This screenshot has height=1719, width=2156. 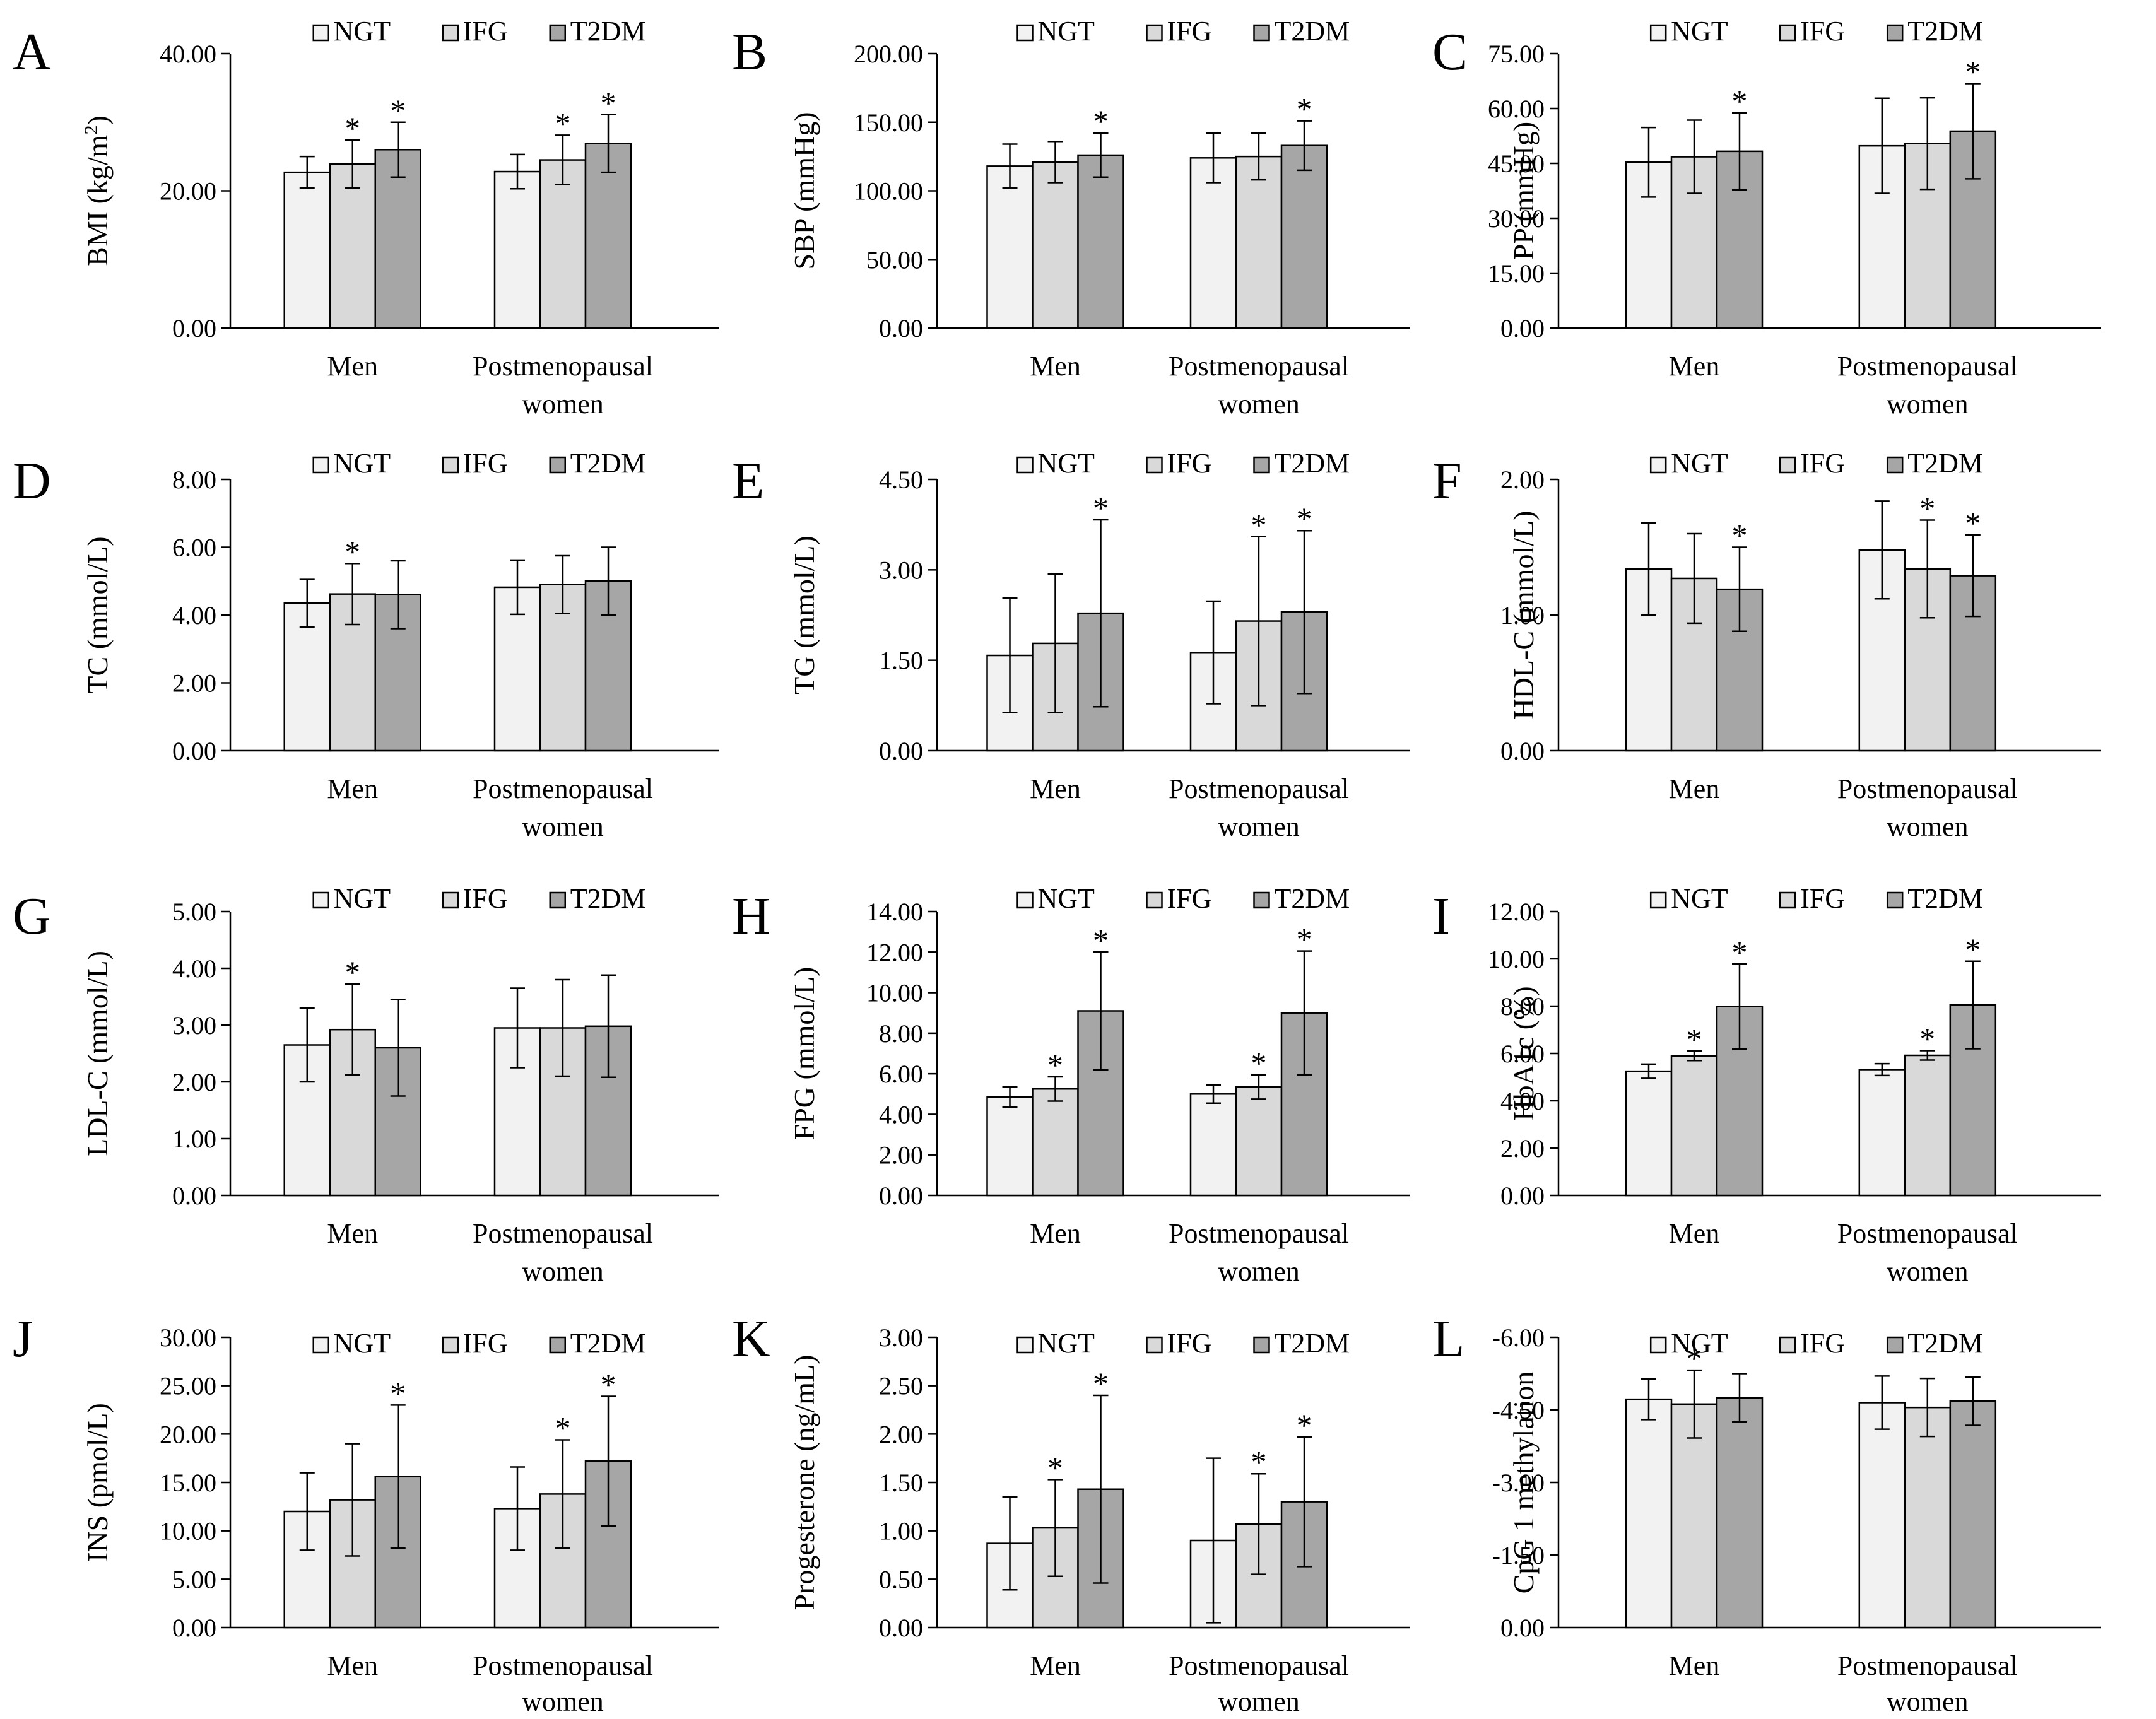 I want to click on panel-c-legend-swatch-ifg, so click(x=1787, y=33).